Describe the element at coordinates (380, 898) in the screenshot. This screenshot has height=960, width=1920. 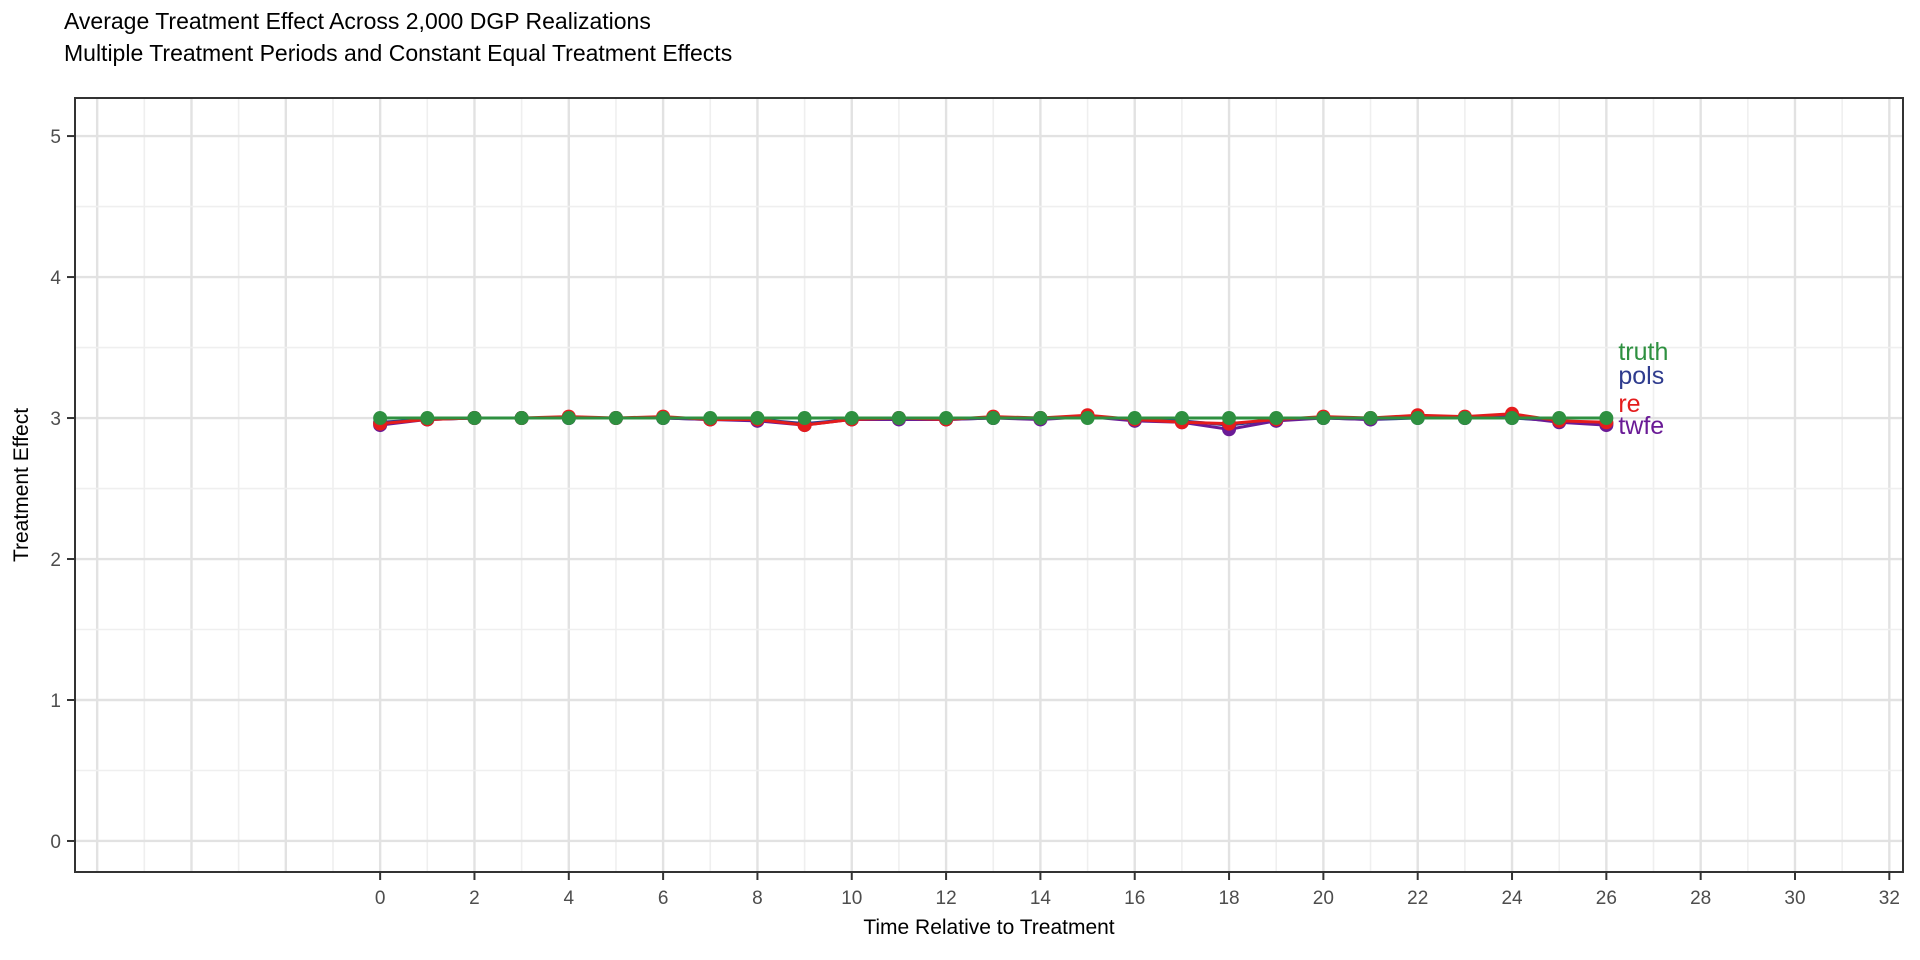
I see `x-tick-label: 0` at that location.